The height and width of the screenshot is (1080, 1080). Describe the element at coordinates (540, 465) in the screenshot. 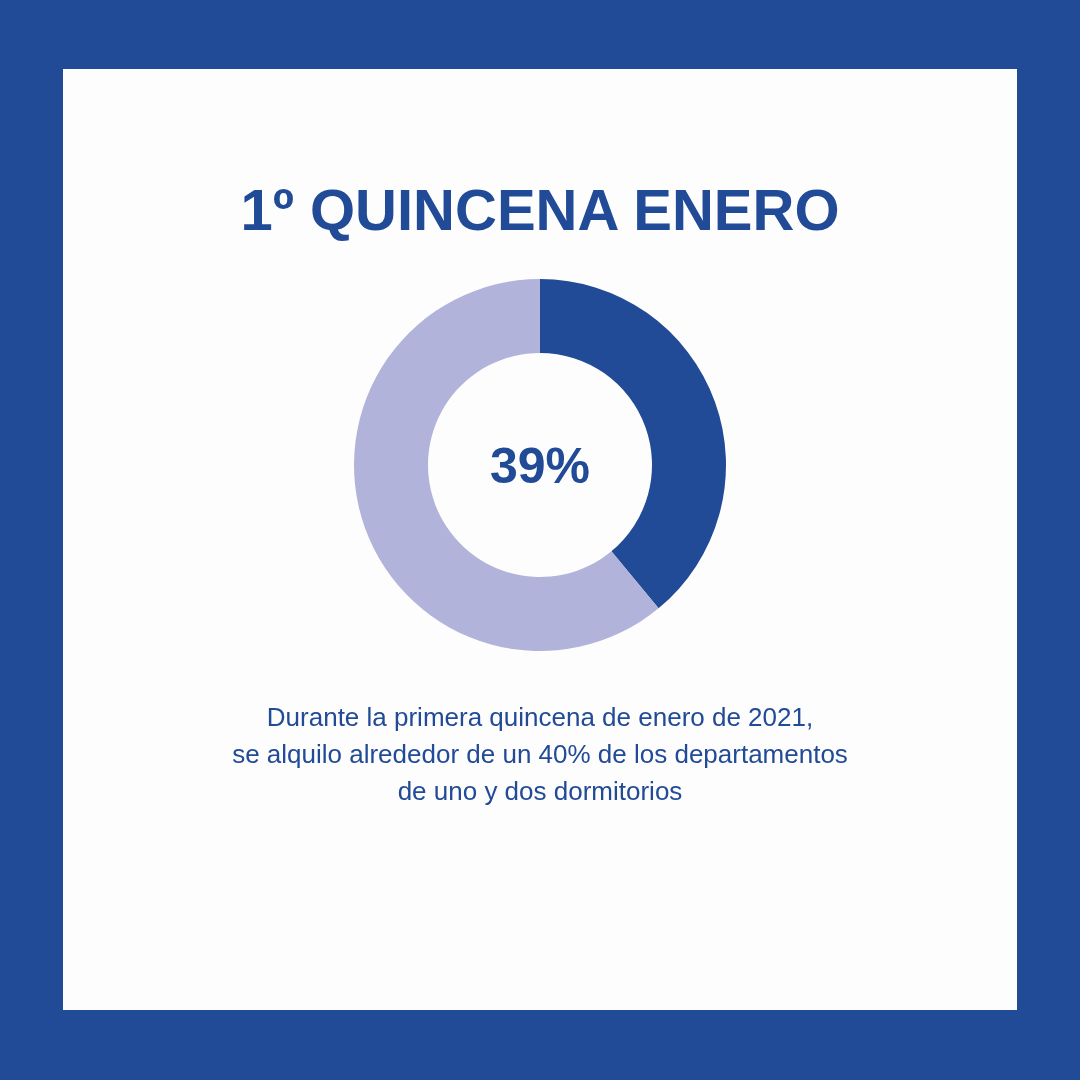

I see `text: 39%` at that location.